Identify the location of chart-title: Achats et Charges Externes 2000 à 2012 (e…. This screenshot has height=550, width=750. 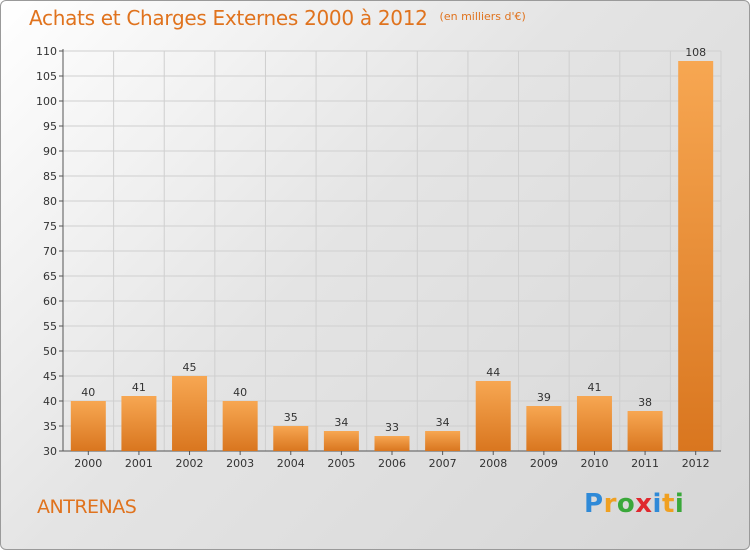
(277, 18).